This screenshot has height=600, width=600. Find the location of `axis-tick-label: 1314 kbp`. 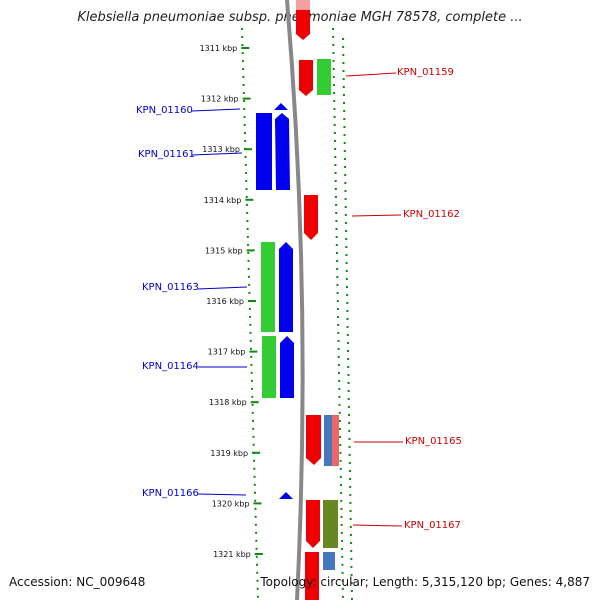

axis-tick-label: 1314 kbp is located at coordinates (223, 200).